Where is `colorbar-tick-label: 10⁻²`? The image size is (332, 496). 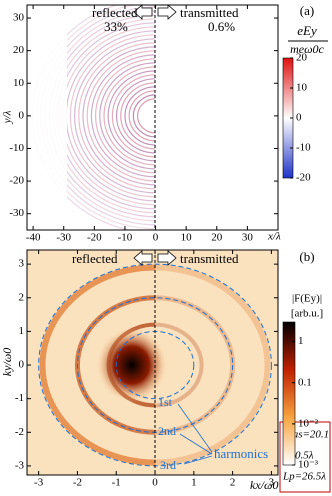 colorbar-tick-label: 10⁻² is located at coordinates (308, 423).